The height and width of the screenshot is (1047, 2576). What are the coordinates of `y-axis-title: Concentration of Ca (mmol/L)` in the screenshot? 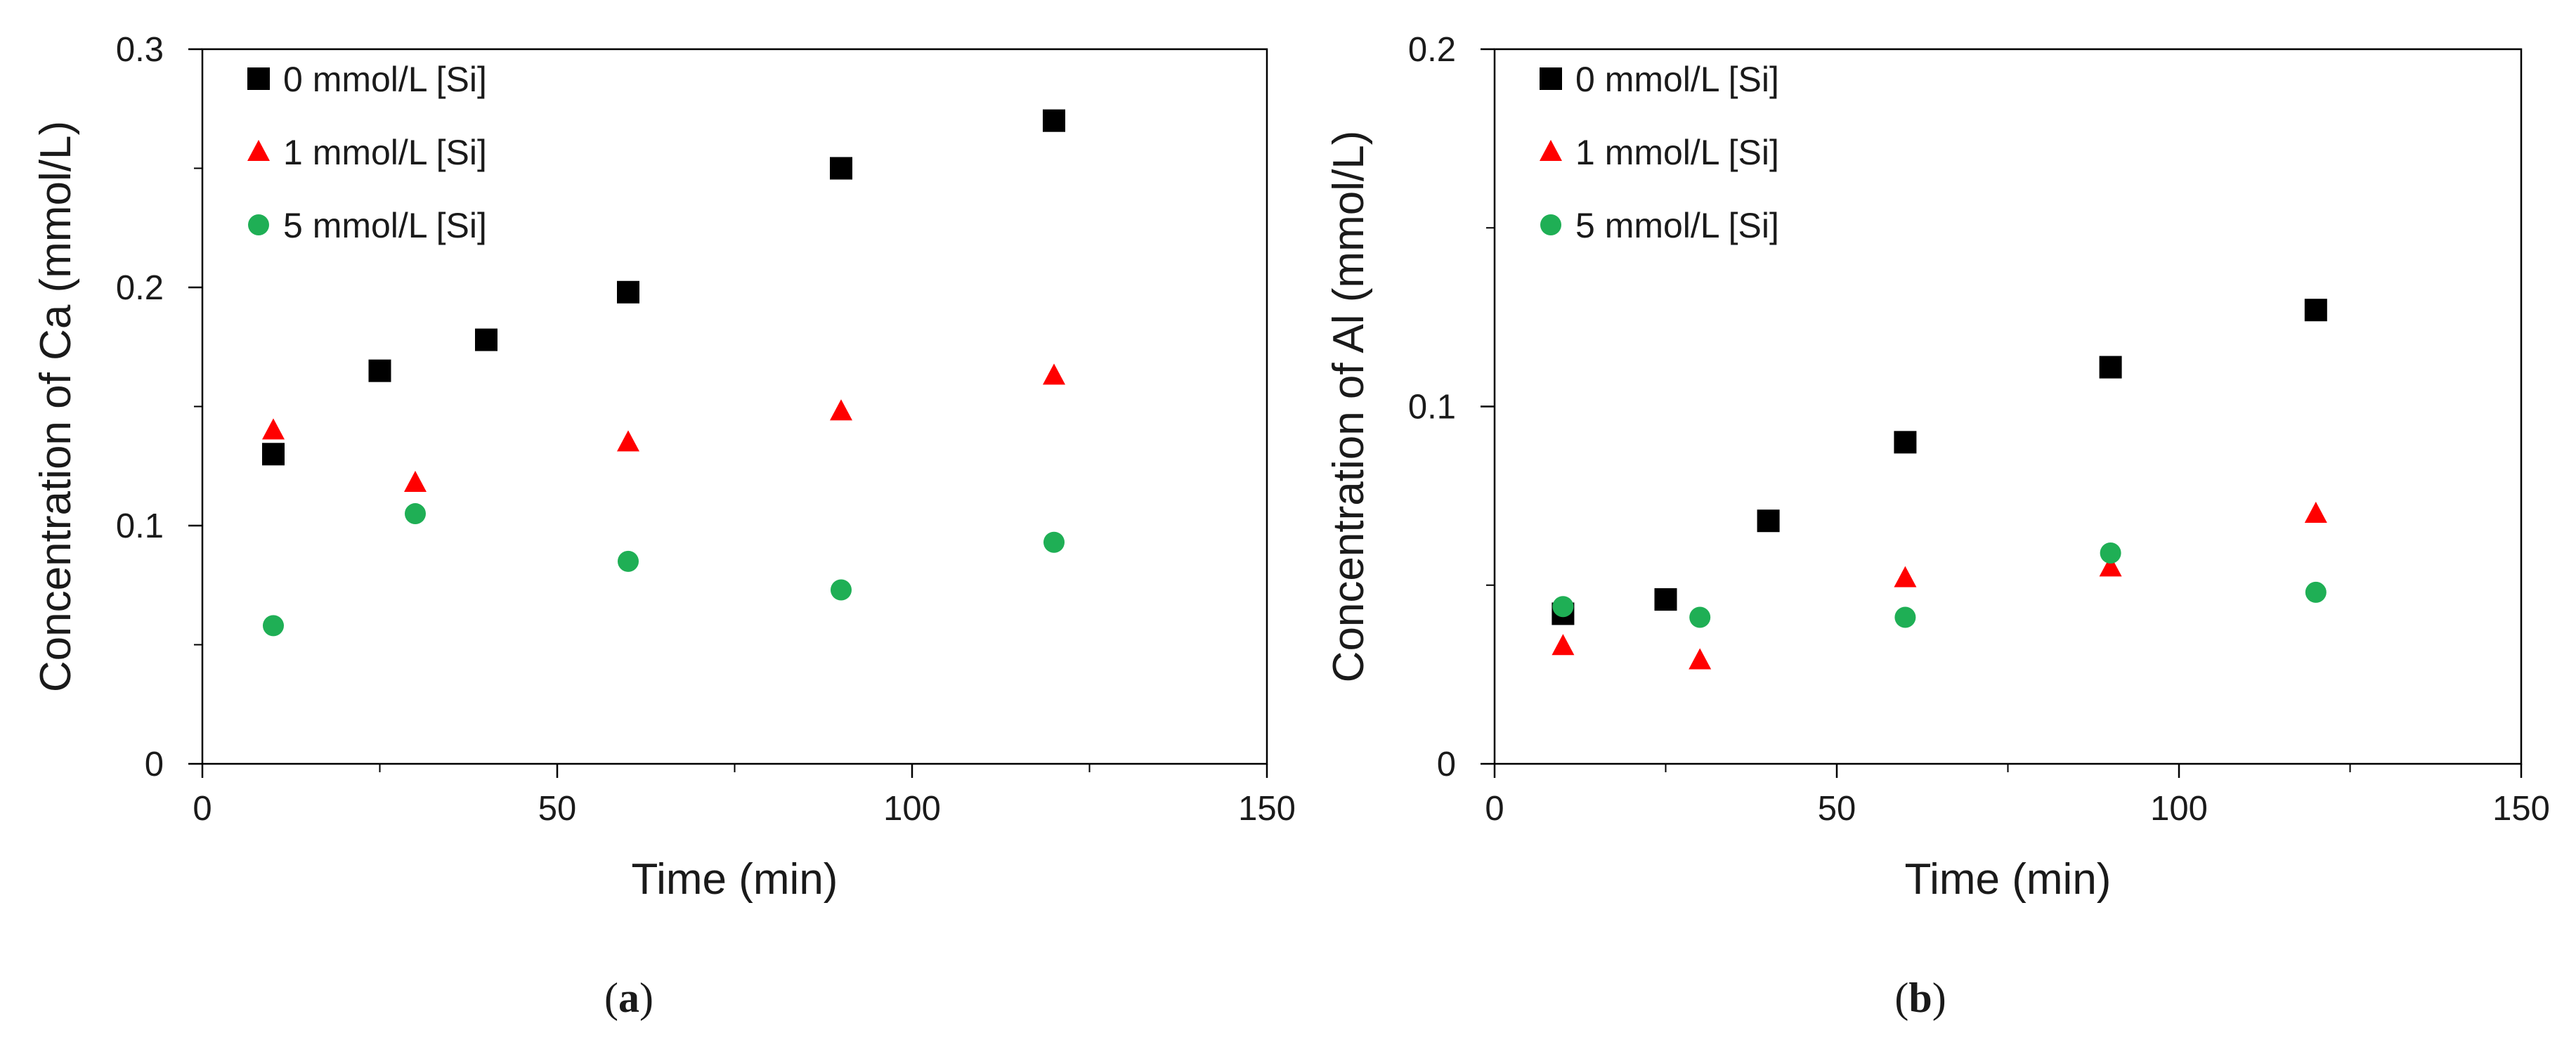 It's located at (56, 406).